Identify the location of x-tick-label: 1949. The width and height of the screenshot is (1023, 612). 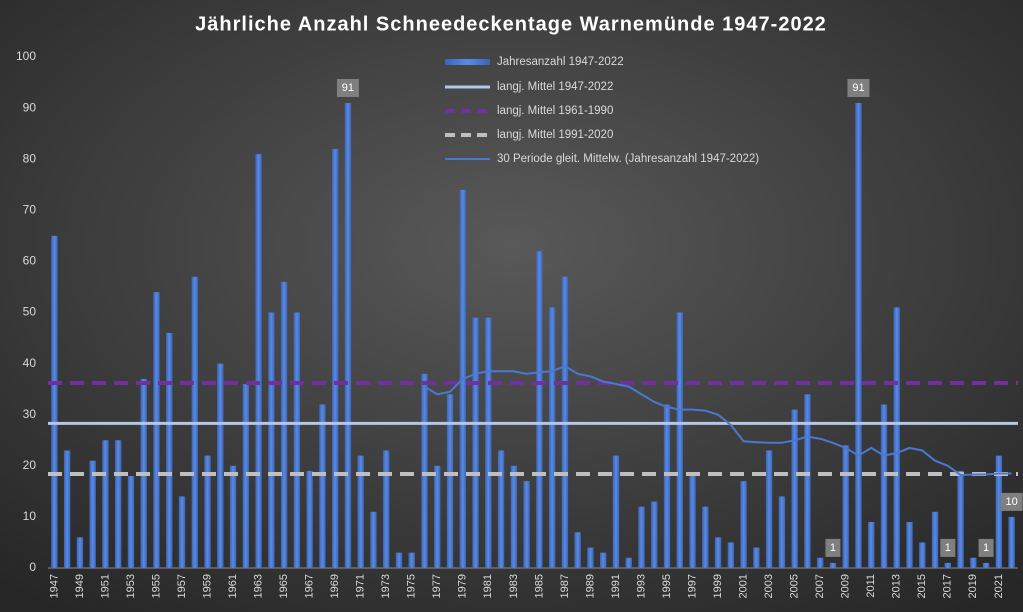
(80, 586).